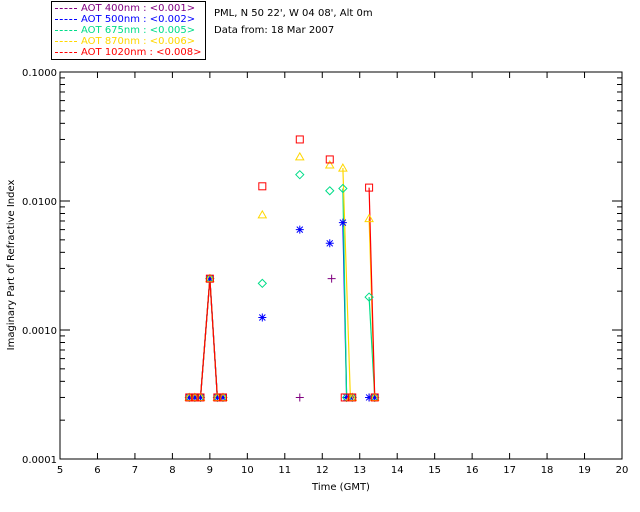 This screenshot has width=640, height=512. Describe the element at coordinates (340, 487) in the screenshot. I see `x-axis-label: Time (GMT)` at that location.